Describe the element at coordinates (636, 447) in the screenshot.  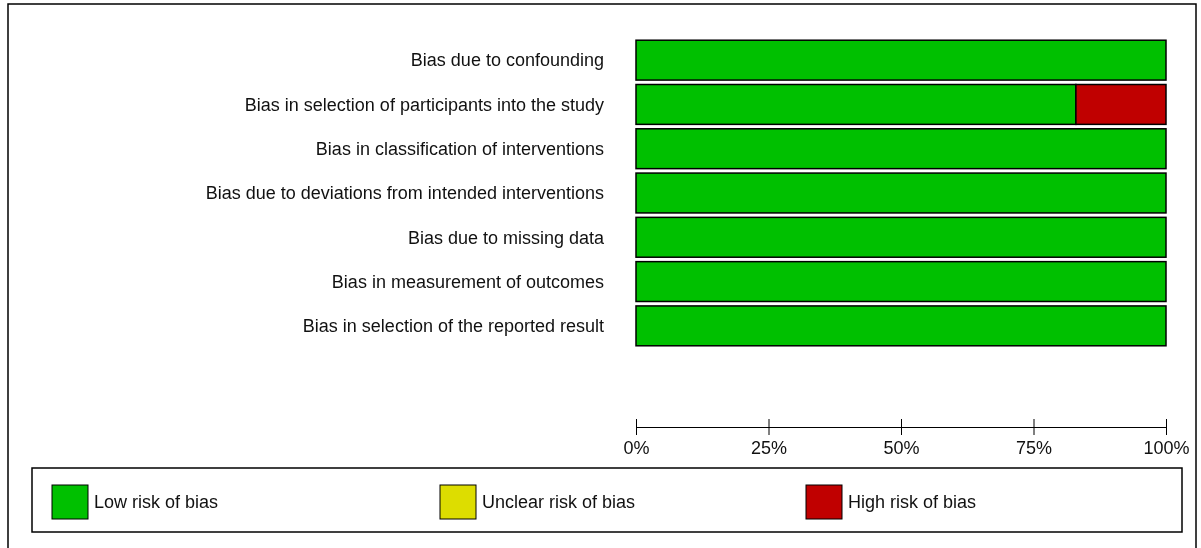
I see `x-tick-label: 0%` at that location.